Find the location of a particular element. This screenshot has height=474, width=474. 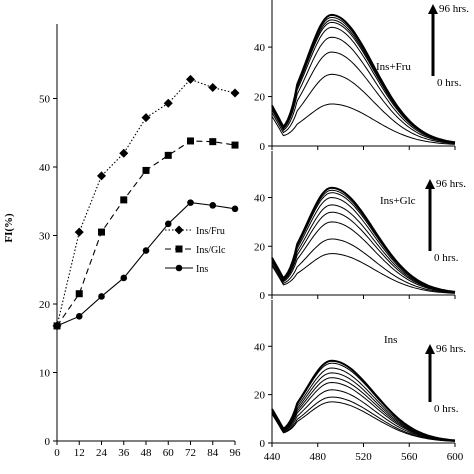

x-tick-label: 440 is located at coordinates (272, 457).